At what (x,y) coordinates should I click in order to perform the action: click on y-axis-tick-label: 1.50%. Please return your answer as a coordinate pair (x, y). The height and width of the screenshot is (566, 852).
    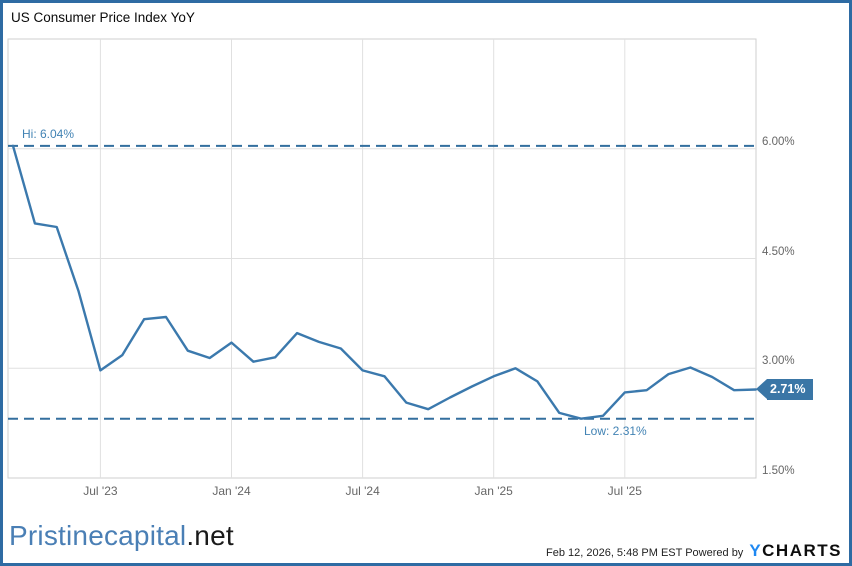
    Looking at the image, I should click on (778, 471).